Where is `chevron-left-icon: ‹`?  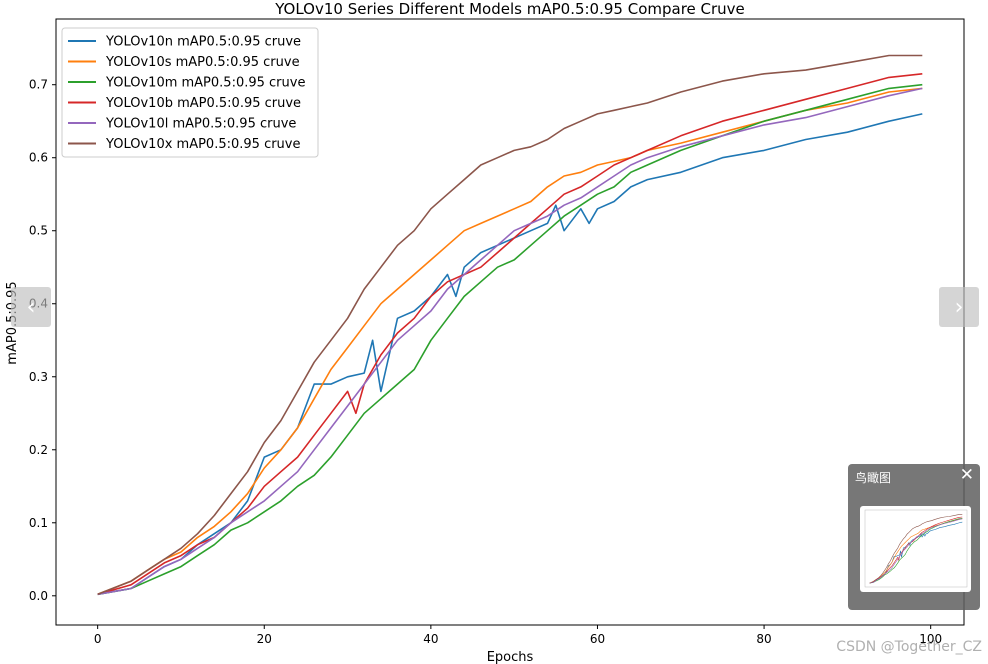 chevron-left-icon: ‹ is located at coordinates (31, 307).